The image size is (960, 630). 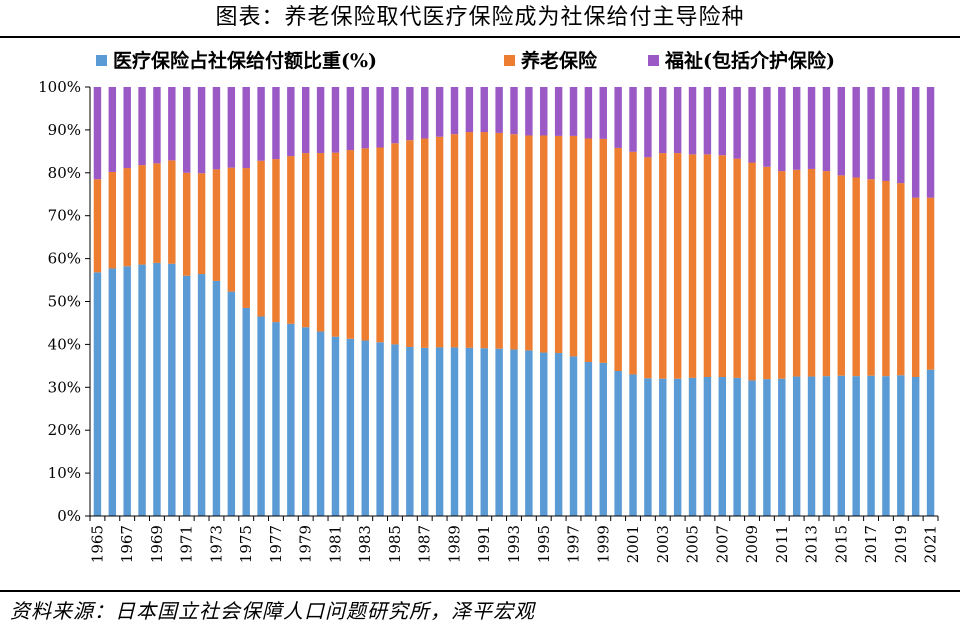 I want to click on bar-segment-pension-2003, so click(x=663, y=266).